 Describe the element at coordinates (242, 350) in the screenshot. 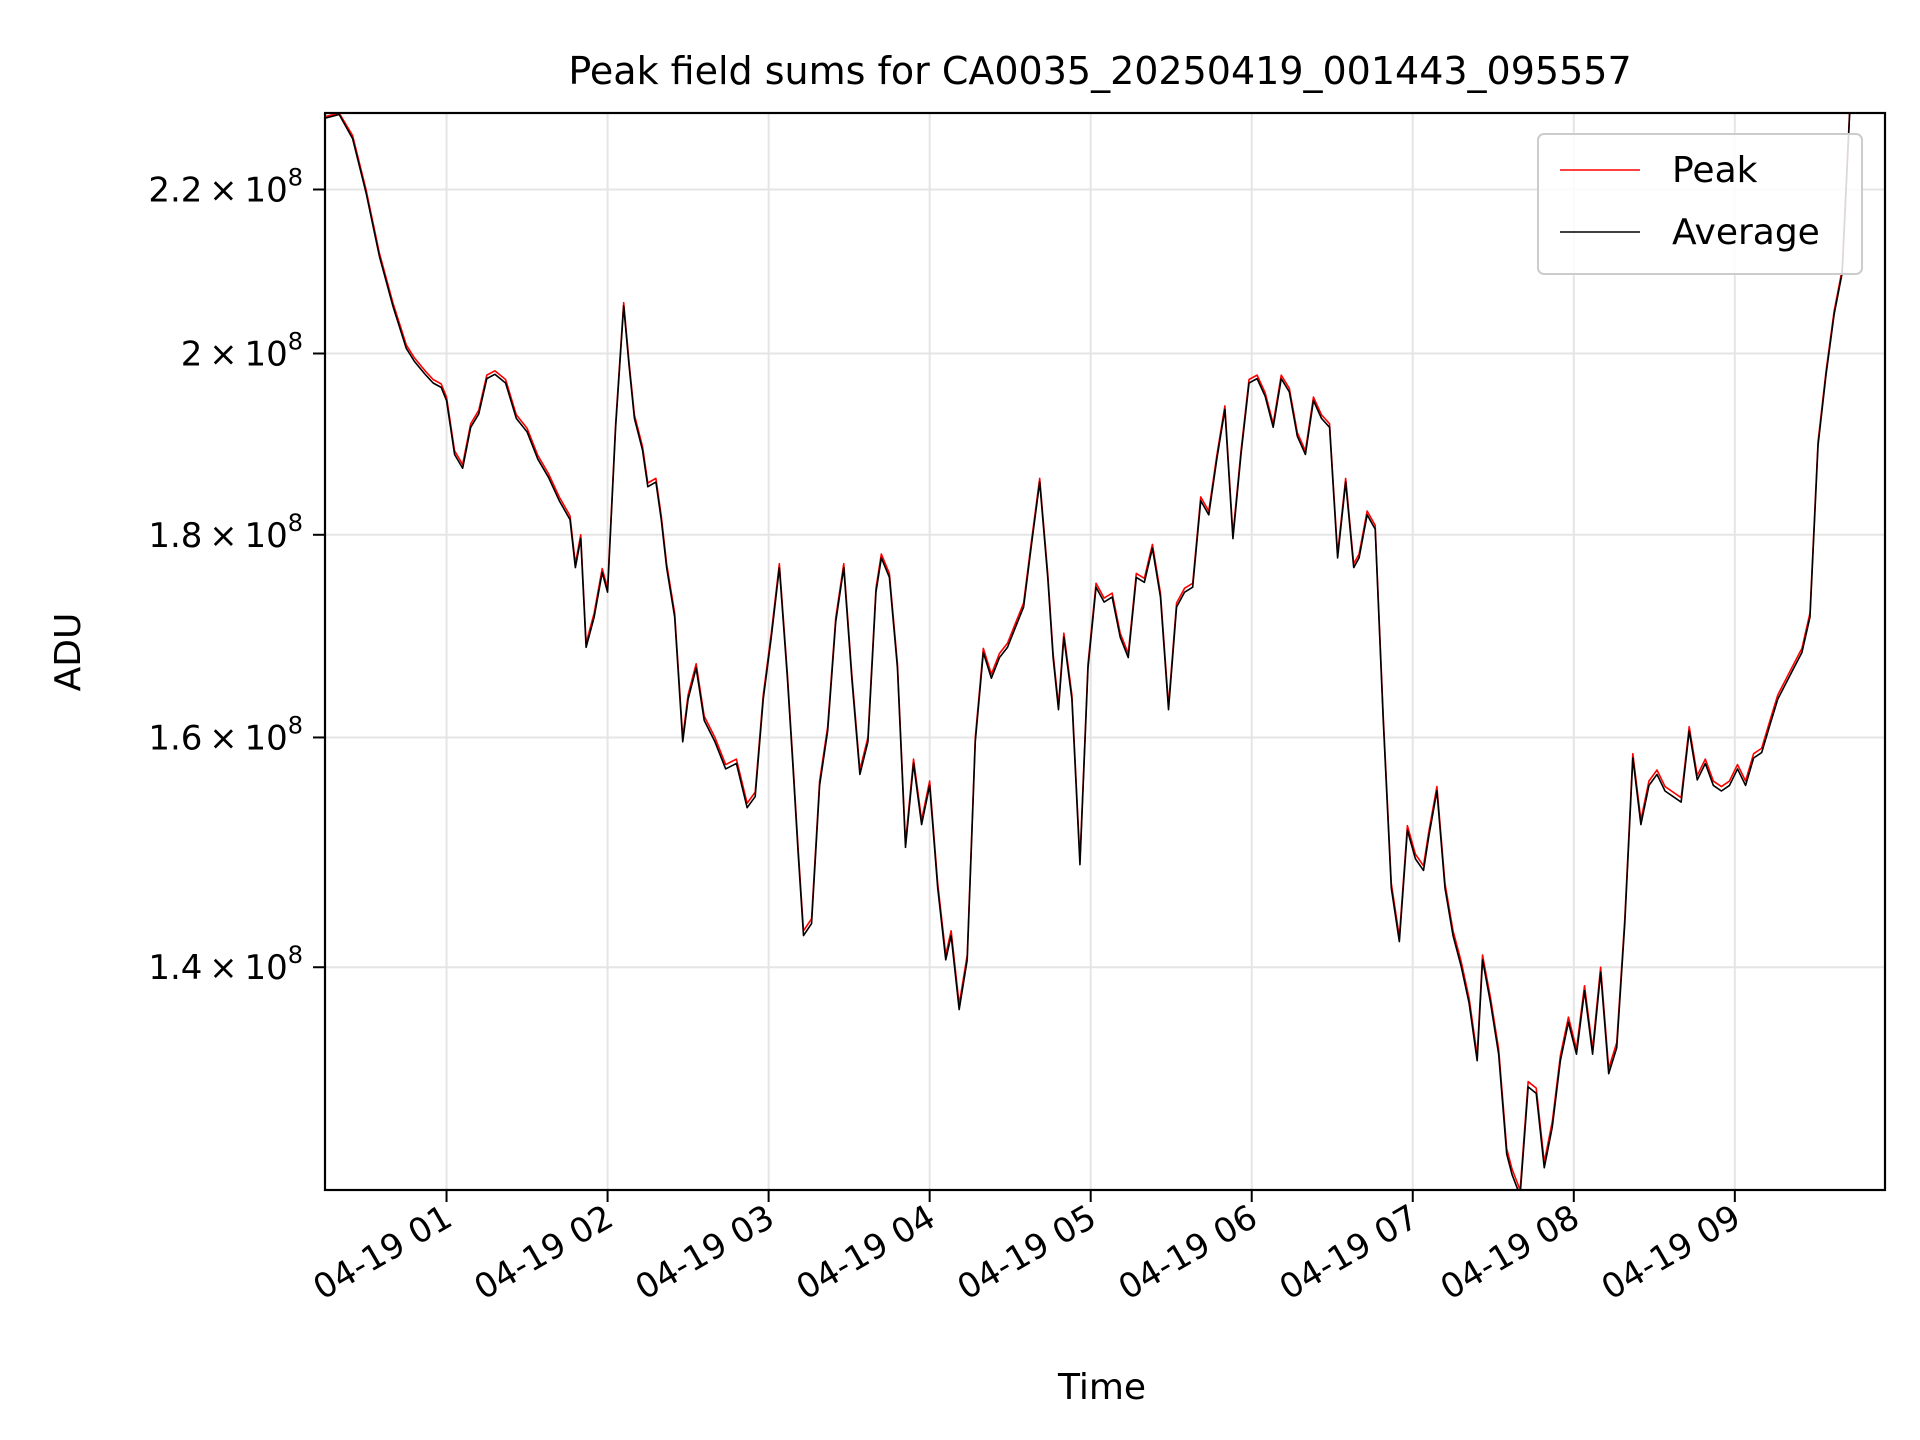

I see `y-tick-label: 2 × 10⁸` at that location.